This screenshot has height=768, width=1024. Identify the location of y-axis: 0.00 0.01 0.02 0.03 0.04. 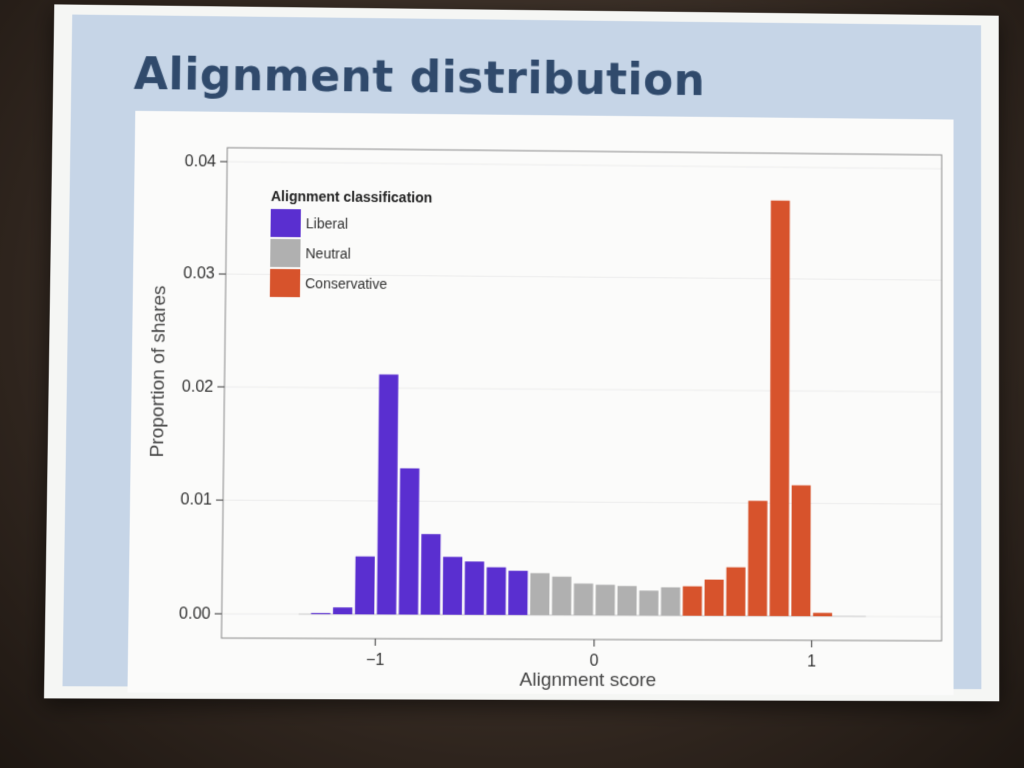
(203, 388).